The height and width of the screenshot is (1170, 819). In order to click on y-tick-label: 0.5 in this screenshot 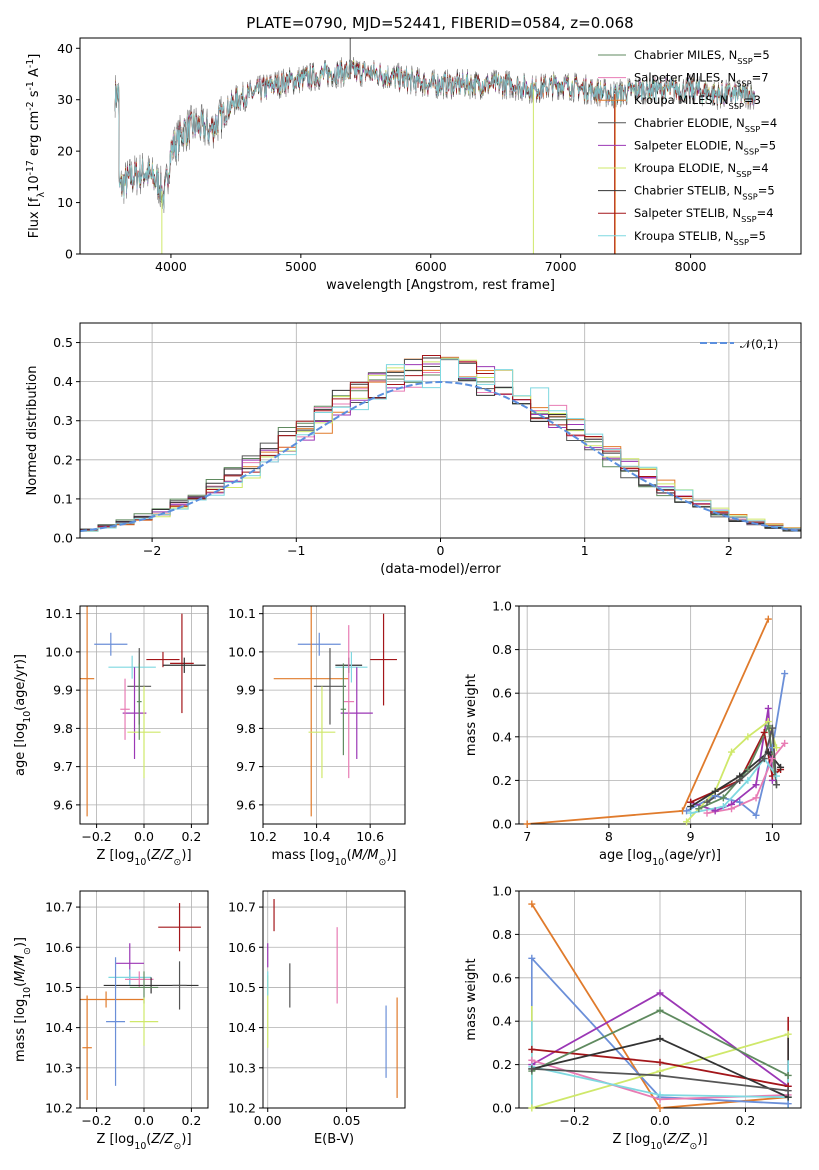, I will do `click(63, 342)`.